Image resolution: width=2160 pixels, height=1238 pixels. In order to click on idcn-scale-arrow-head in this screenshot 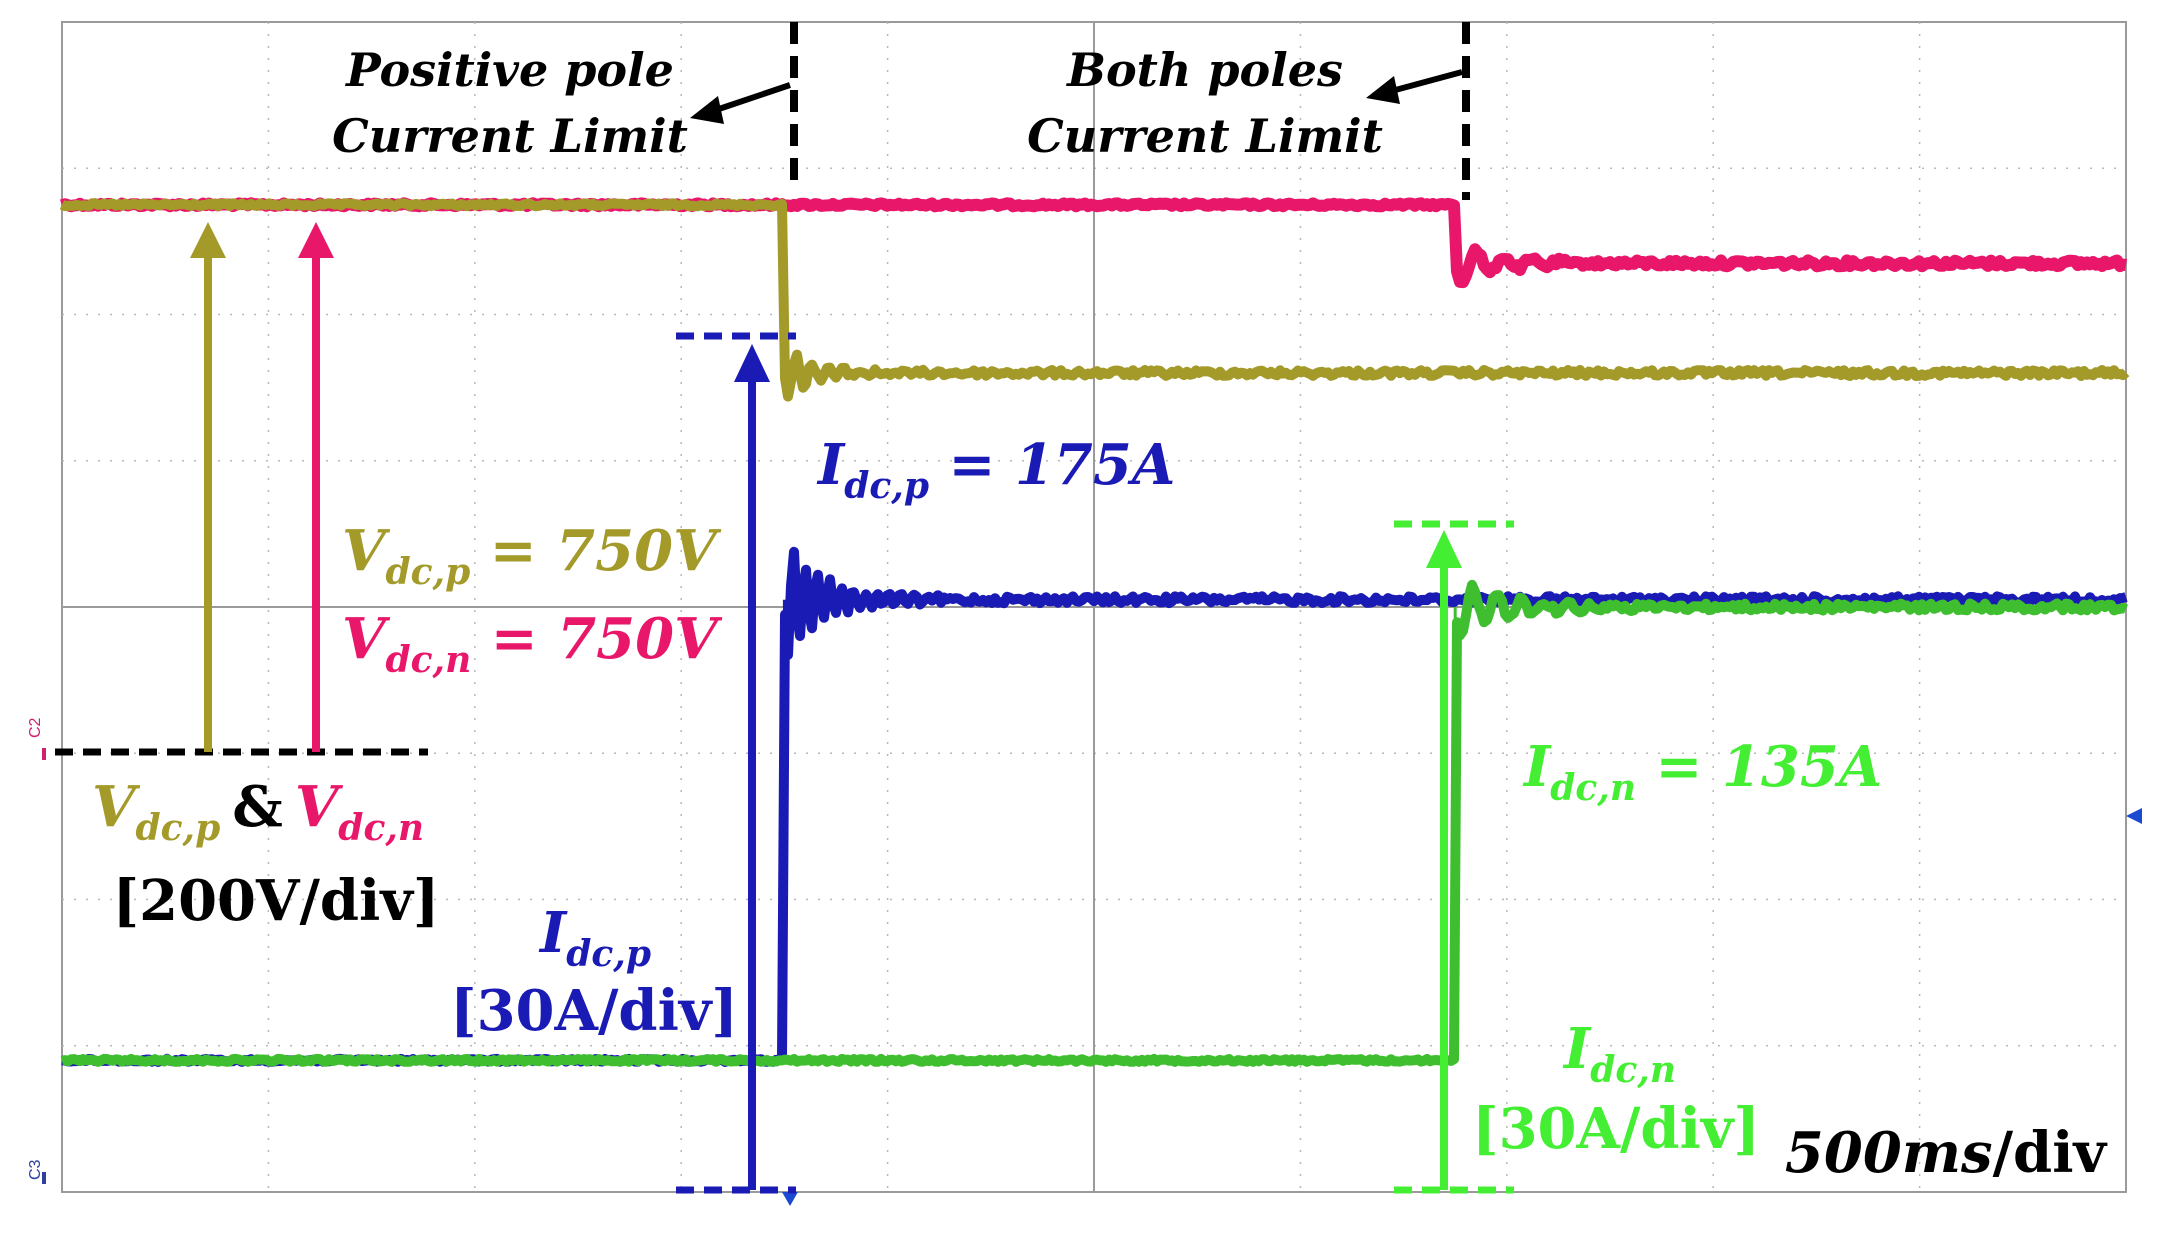, I will do `click(1444, 549)`.